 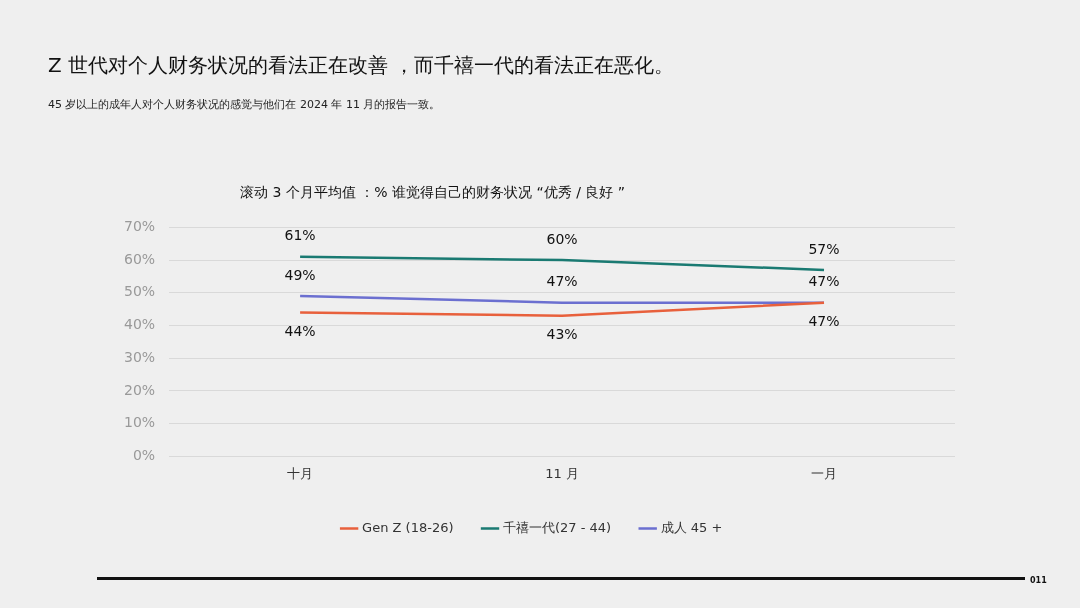 I want to click on y-tick-label: 70%, so click(x=139, y=226).